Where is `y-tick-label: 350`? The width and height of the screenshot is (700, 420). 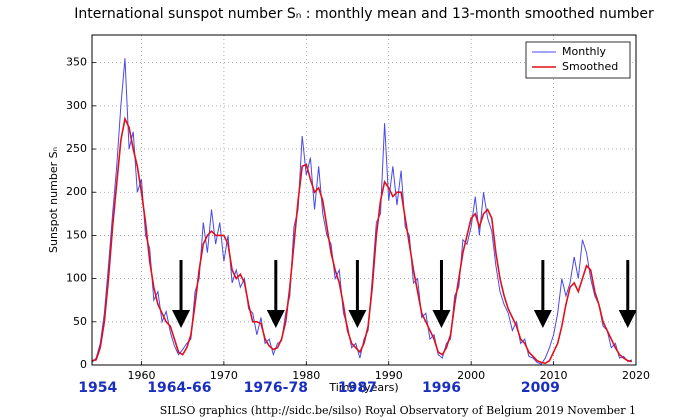 y-tick-label: 350 is located at coordinates (76, 62).